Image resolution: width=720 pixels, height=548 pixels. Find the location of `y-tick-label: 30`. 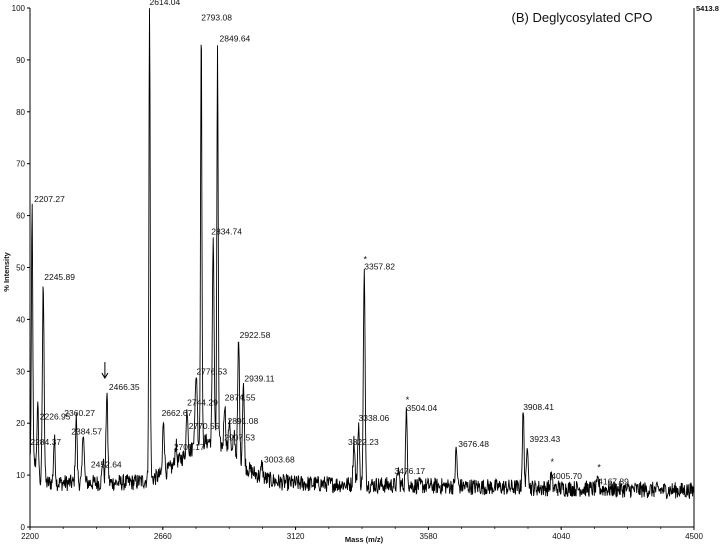

y-tick-label: 30 is located at coordinates (20, 371).